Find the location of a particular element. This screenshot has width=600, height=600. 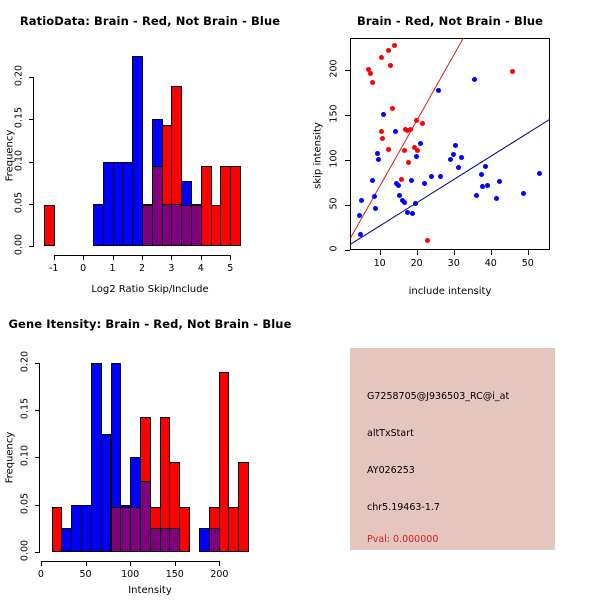

scatter-x-tick-label-2: 30 is located at coordinates (453, 263).